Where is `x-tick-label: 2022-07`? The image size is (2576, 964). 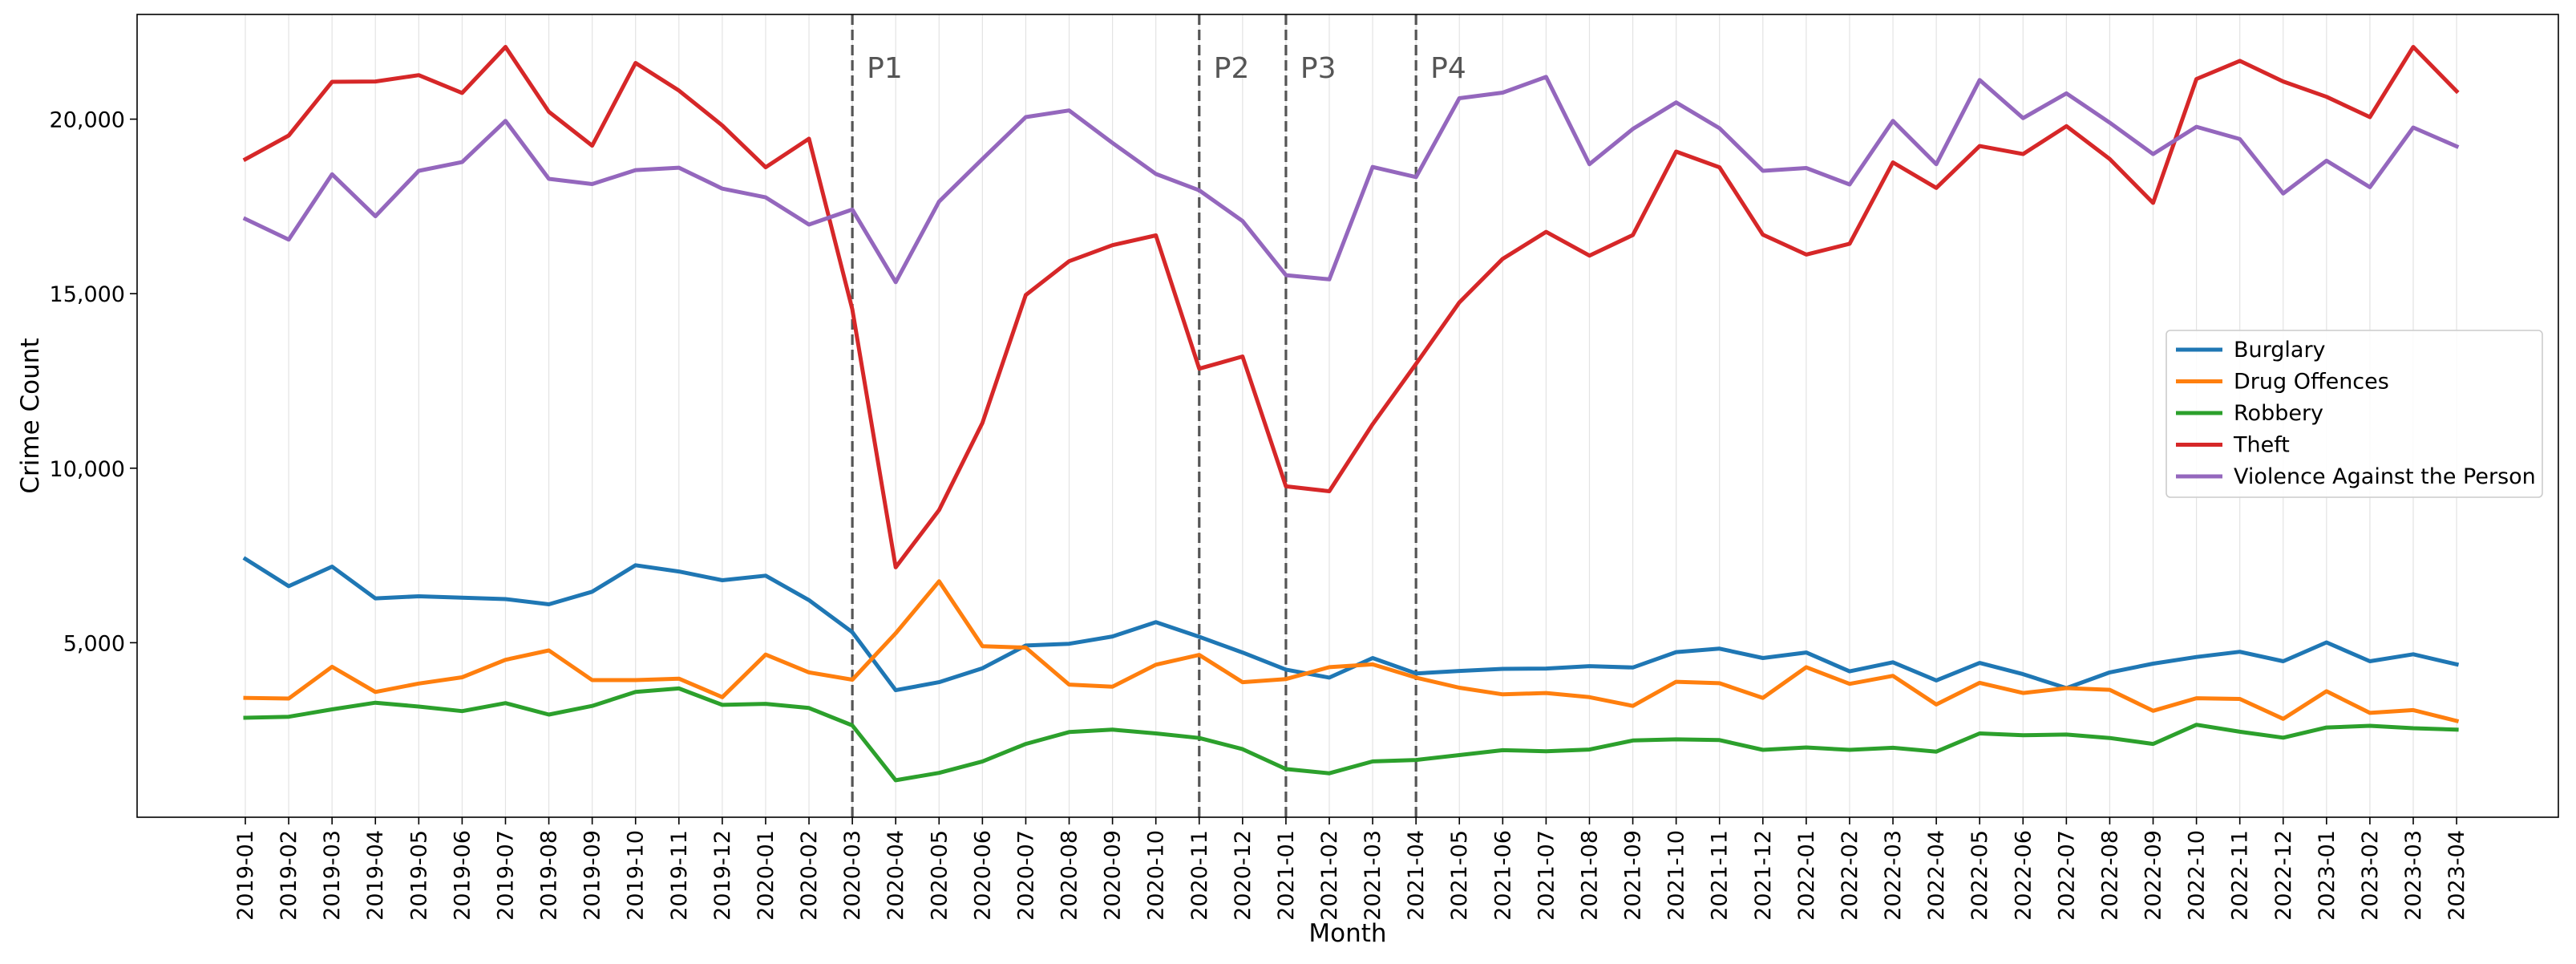 x-tick-label: 2022-07 is located at coordinates (2066, 875).